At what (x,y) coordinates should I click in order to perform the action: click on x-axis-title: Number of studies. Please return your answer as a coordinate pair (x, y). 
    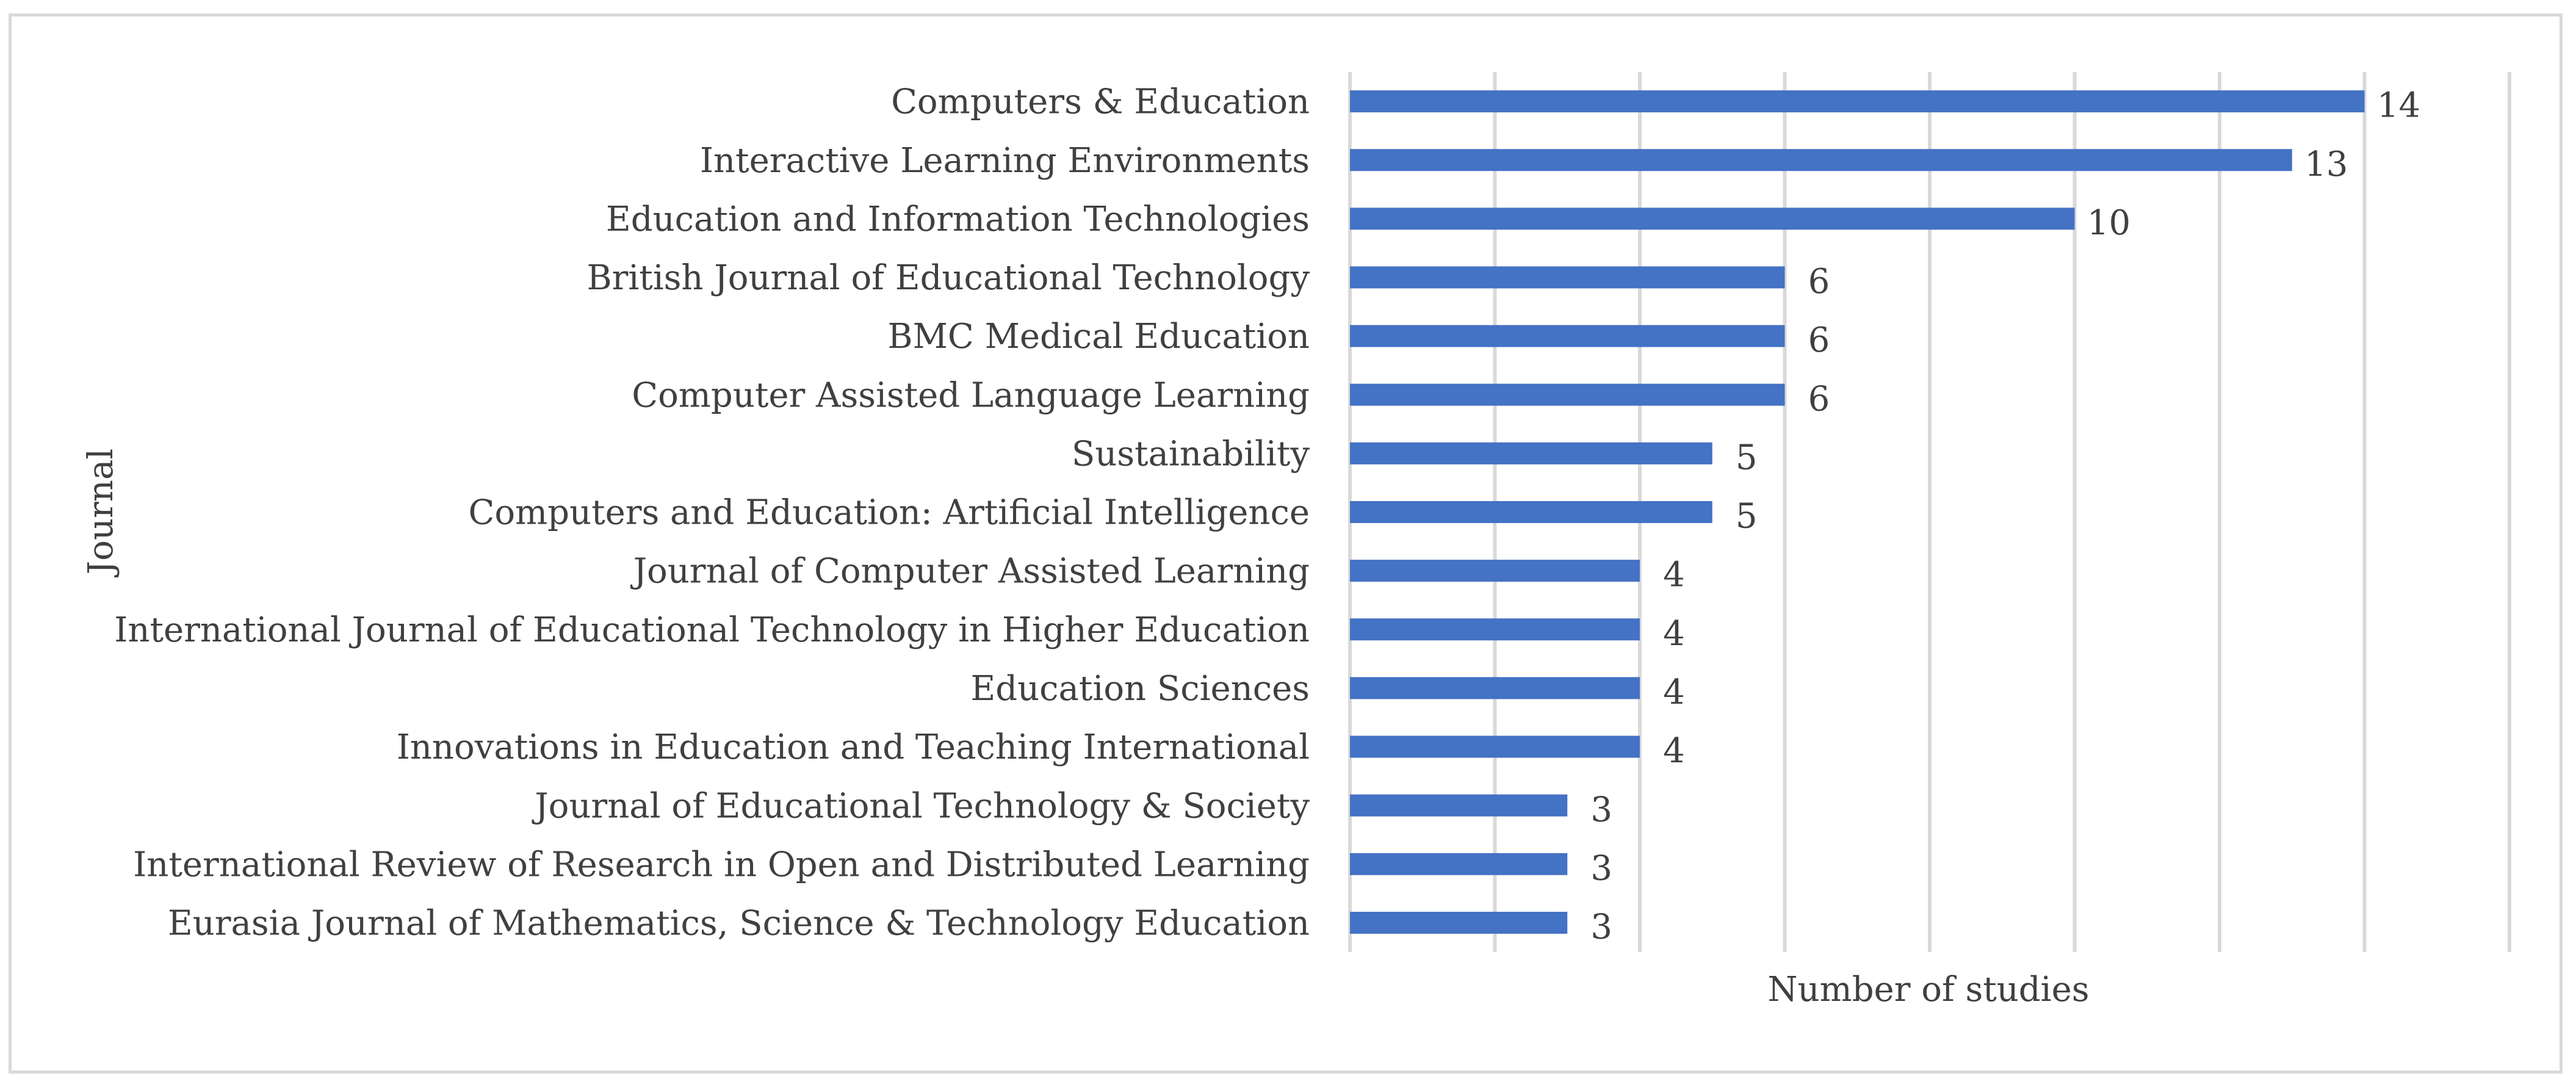
    Looking at the image, I should click on (1929, 989).